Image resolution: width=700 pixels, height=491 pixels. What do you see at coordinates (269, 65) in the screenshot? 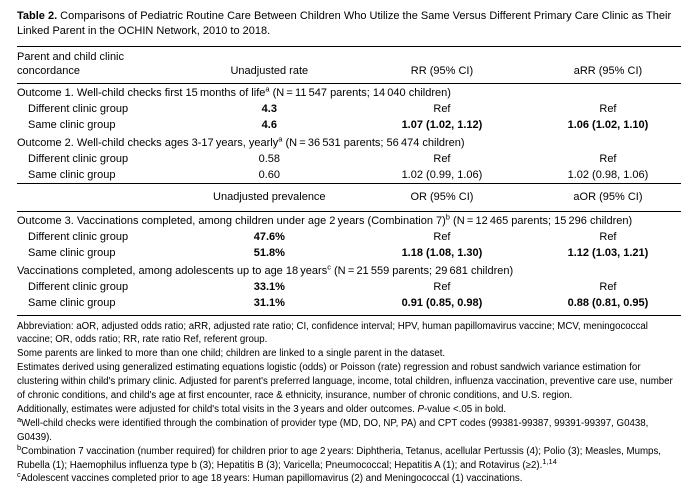
I see `col-header-unadjusted-rate: Unadjusted rate` at bounding box center [269, 65].